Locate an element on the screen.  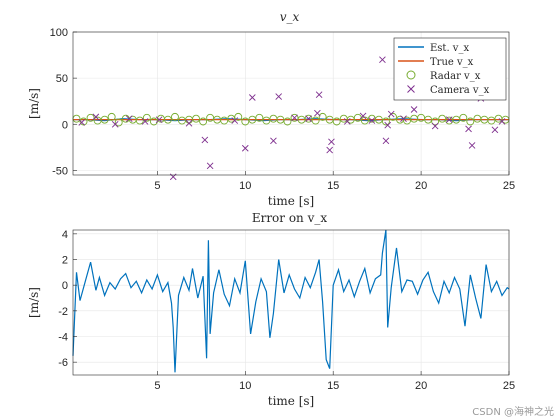
vx-ytick-label: 50 is located at coordinates (62, 79).